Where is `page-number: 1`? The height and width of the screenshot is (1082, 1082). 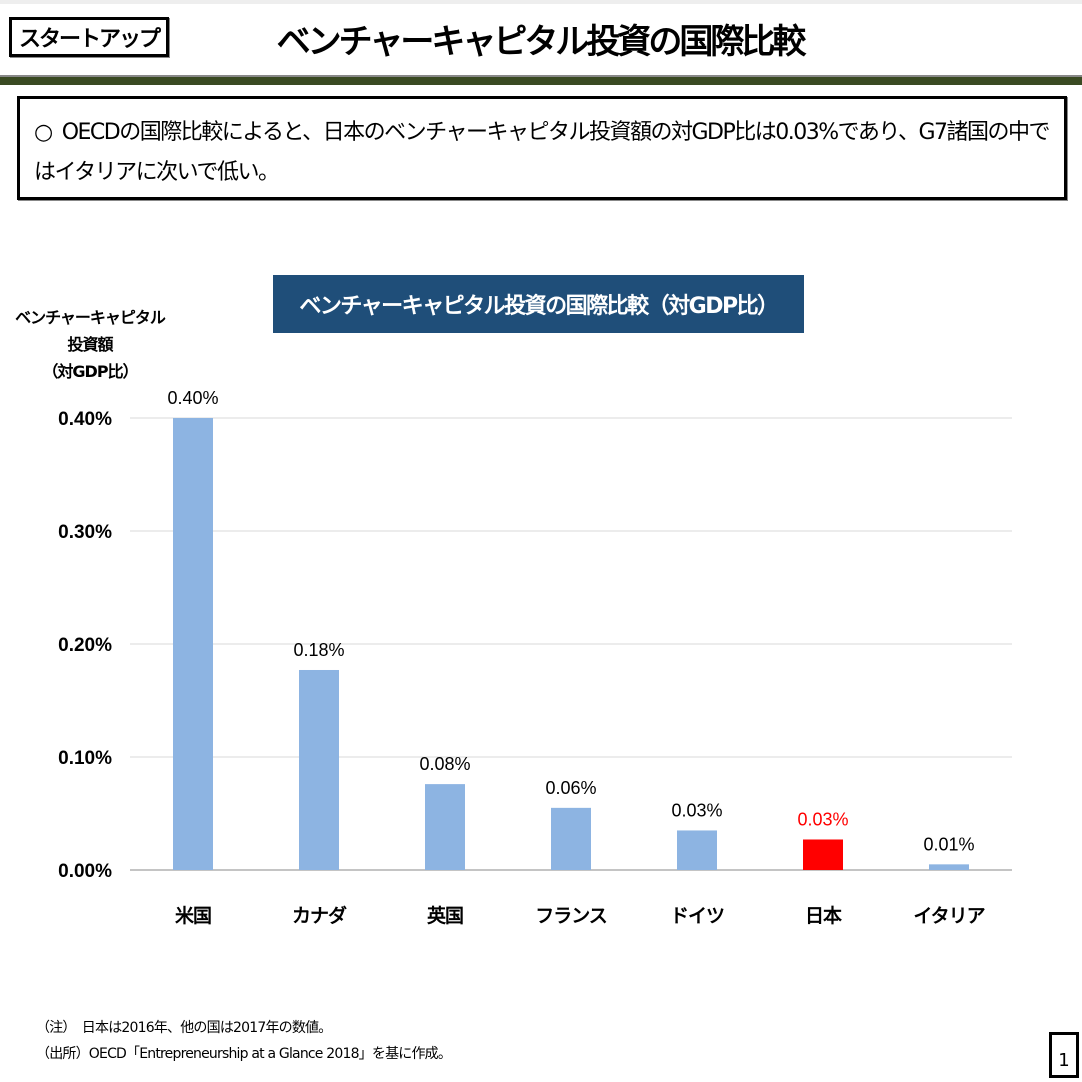 page-number: 1 is located at coordinates (1064, 1055).